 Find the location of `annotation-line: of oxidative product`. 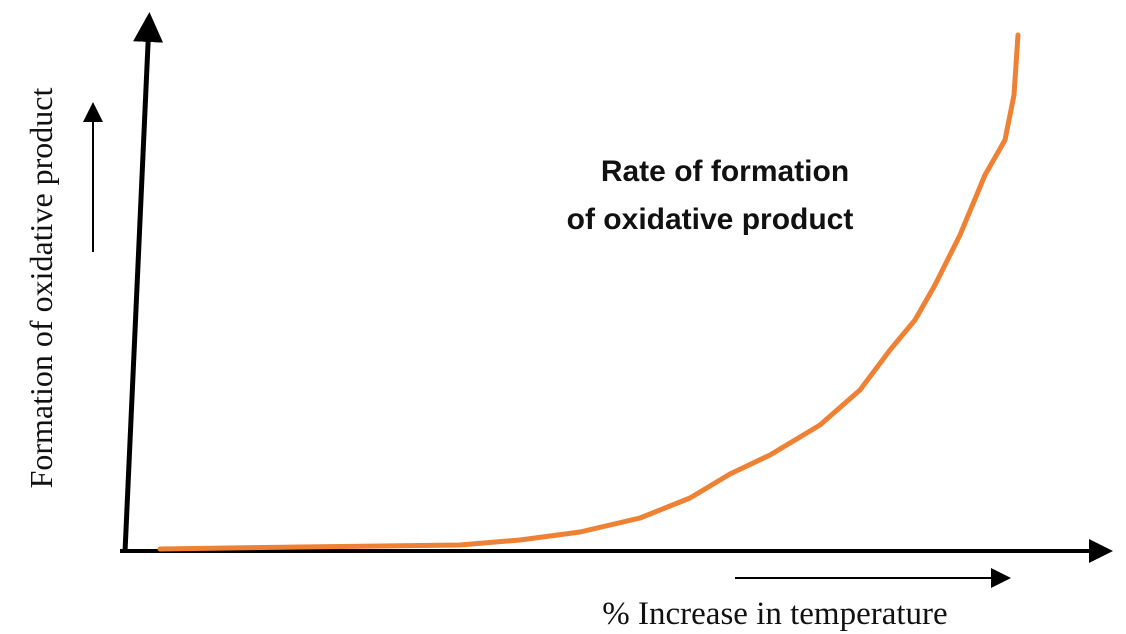

annotation-line: of oxidative product is located at coordinates (710, 219).